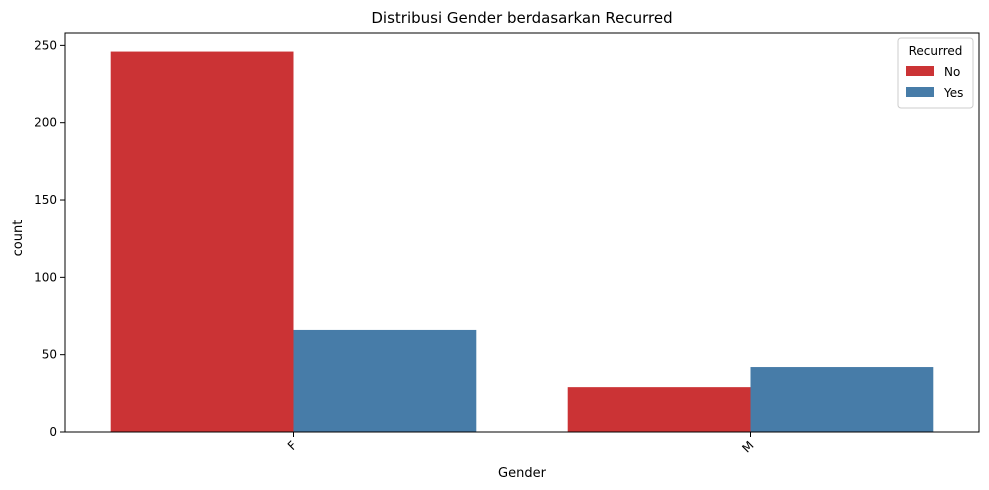 Image resolution: width=989 pixels, height=490 pixels. What do you see at coordinates (952, 72) in the screenshot?
I see `legend-label-no: No` at bounding box center [952, 72].